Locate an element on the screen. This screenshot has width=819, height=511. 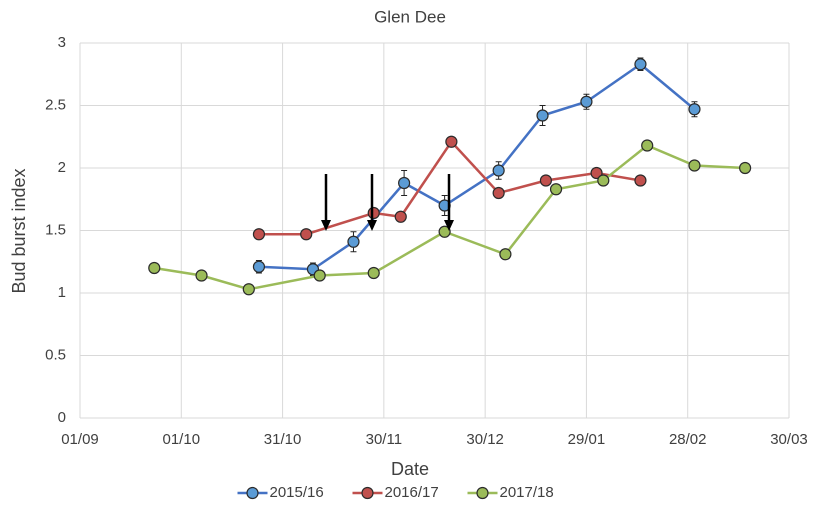
y-tick-label: 0 is located at coordinates (62, 417).